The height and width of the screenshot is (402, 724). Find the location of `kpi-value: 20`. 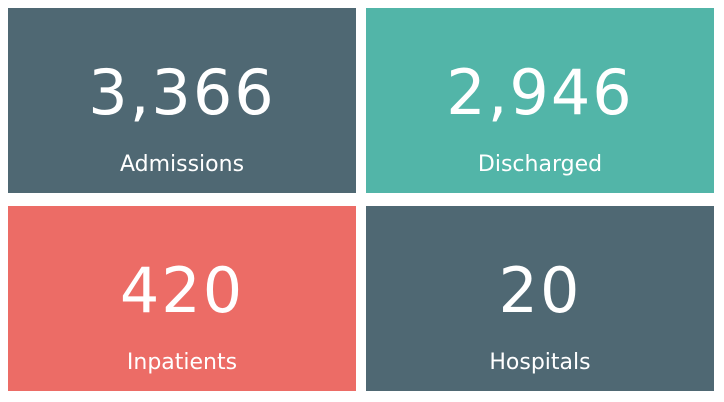

kpi-value: 20 is located at coordinates (540, 290).